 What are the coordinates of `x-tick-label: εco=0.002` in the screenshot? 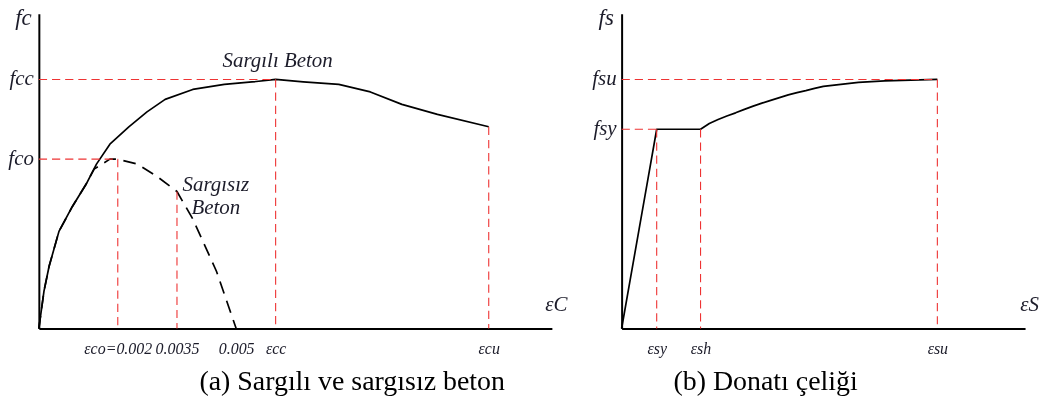 It's located at (118, 348).